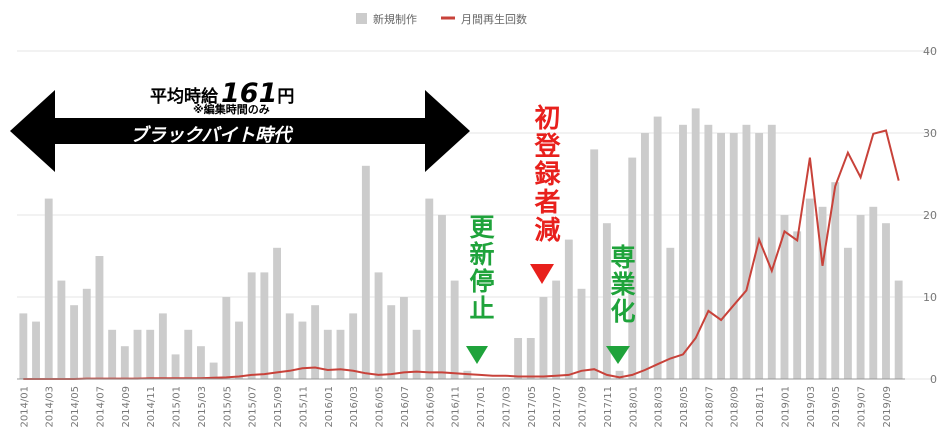 The height and width of the screenshot is (446, 943). Describe the element at coordinates (545, 174) in the screenshot. I see `subscriber-drop-label: 初登録者減` at that location.